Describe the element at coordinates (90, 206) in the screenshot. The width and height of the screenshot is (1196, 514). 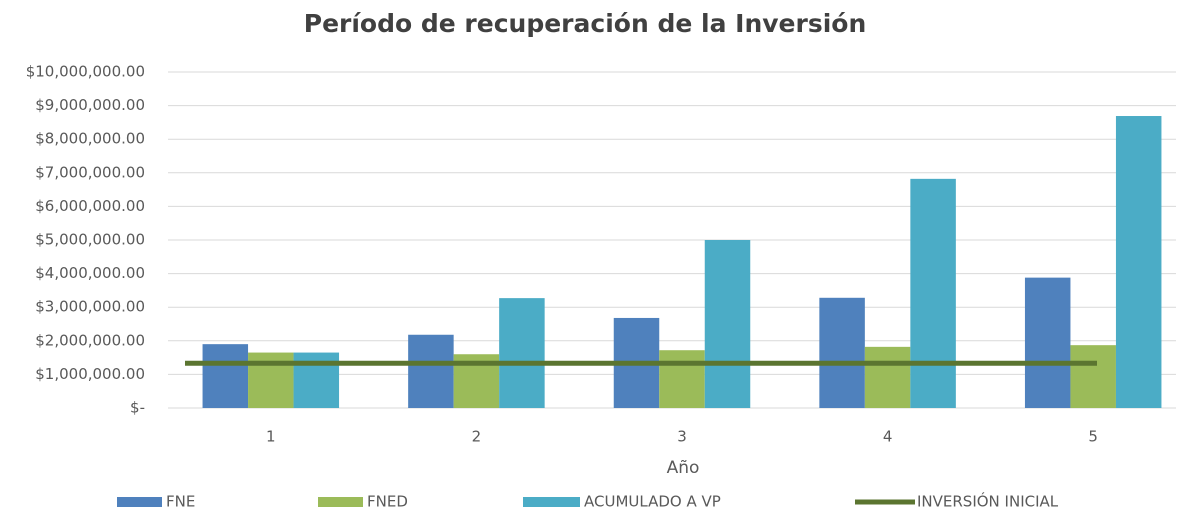
I see `y-tick-label: $6,000,000.00` at that location.